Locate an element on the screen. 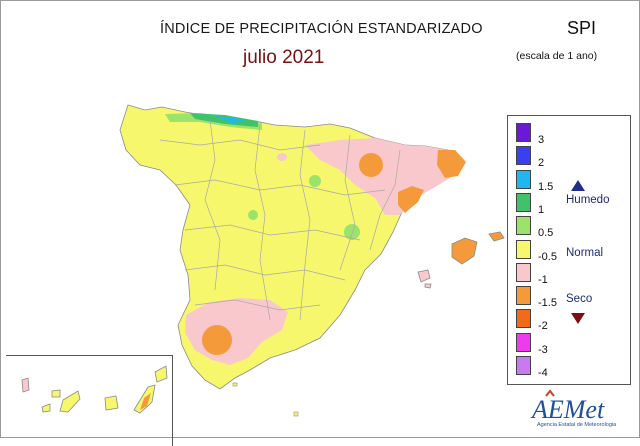 The width and height of the screenshot is (640, 446). canary-inset-frame is located at coordinates (89, 400).